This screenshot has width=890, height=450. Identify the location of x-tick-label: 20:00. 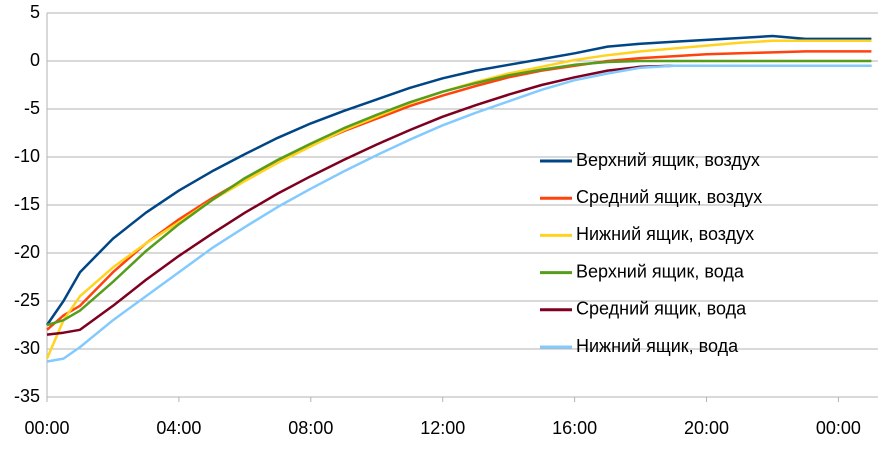
(706, 428).